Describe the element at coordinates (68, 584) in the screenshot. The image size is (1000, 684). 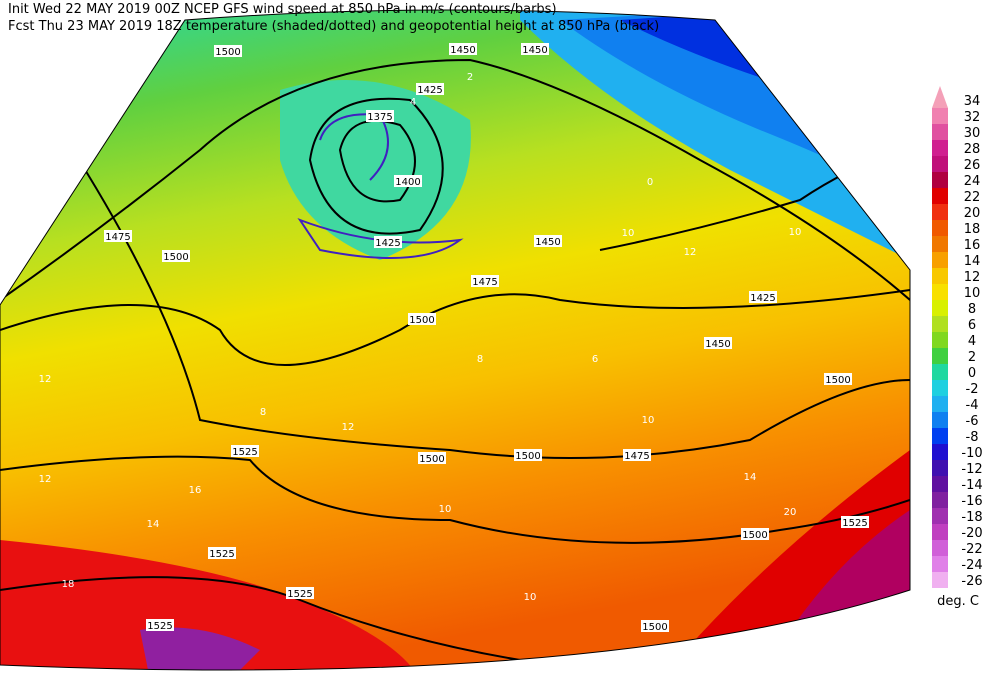
I see `temperature-label: 18` at that location.